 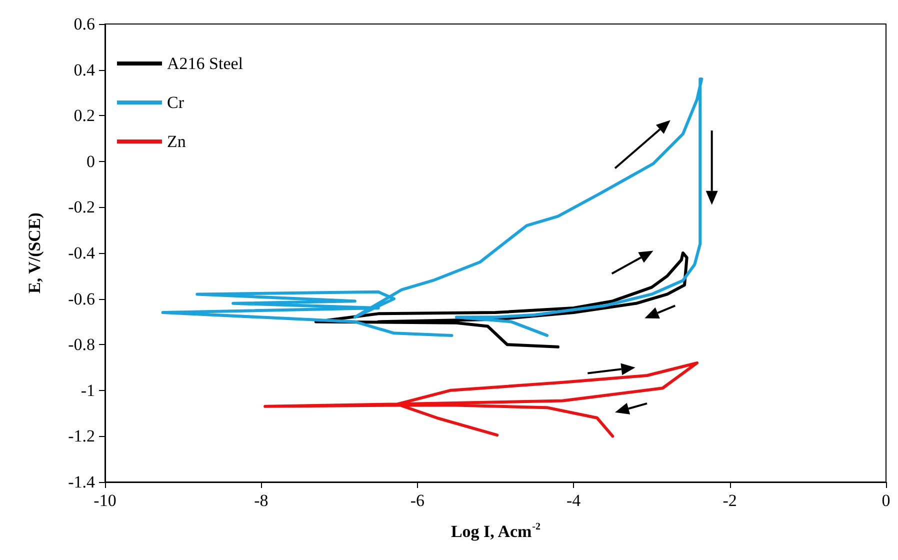 What do you see at coordinates (81, 207) in the screenshot?
I see `y-tick-label: -0.2` at bounding box center [81, 207].